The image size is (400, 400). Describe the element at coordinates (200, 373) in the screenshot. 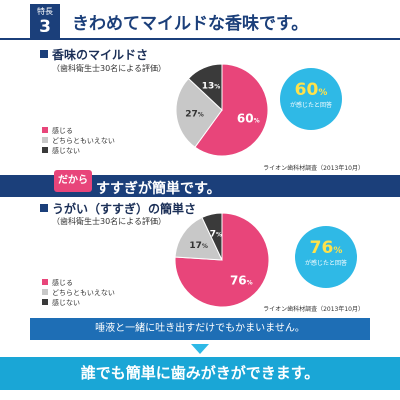

I see `bottom-message: 誰でも簡単に歯みがきができます。` at that location.